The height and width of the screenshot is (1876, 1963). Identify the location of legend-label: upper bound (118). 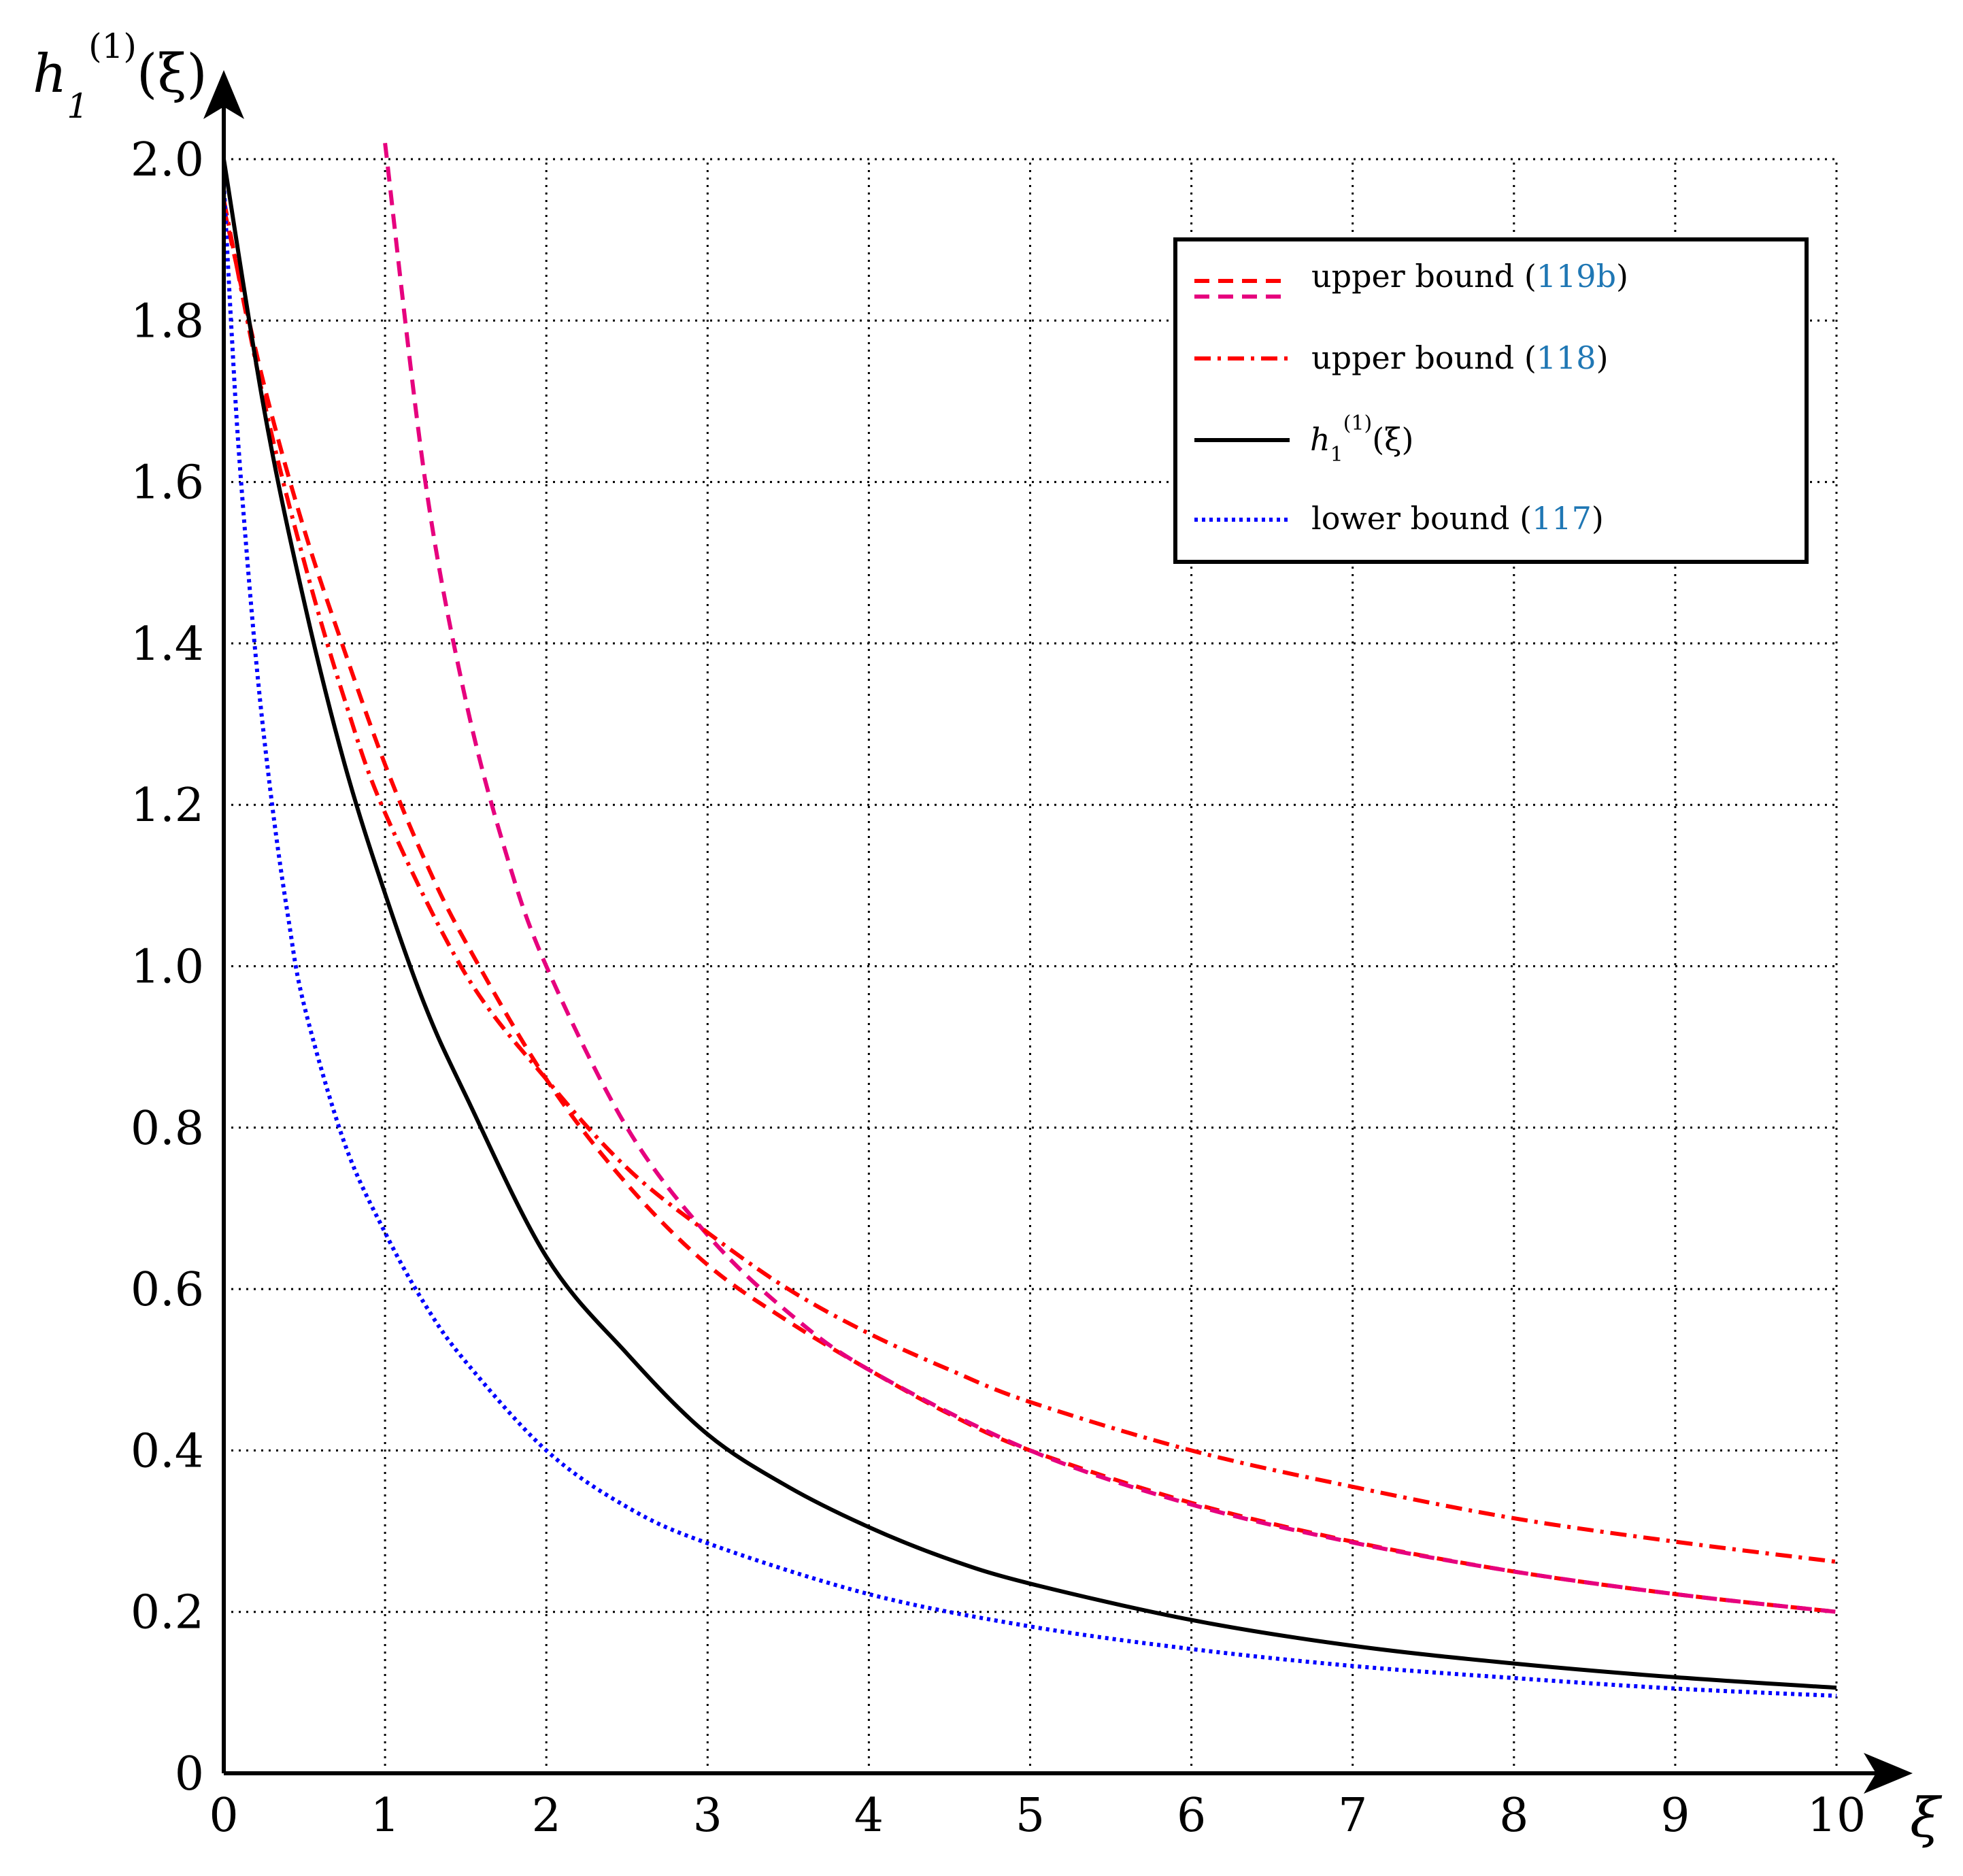
(1460, 357).